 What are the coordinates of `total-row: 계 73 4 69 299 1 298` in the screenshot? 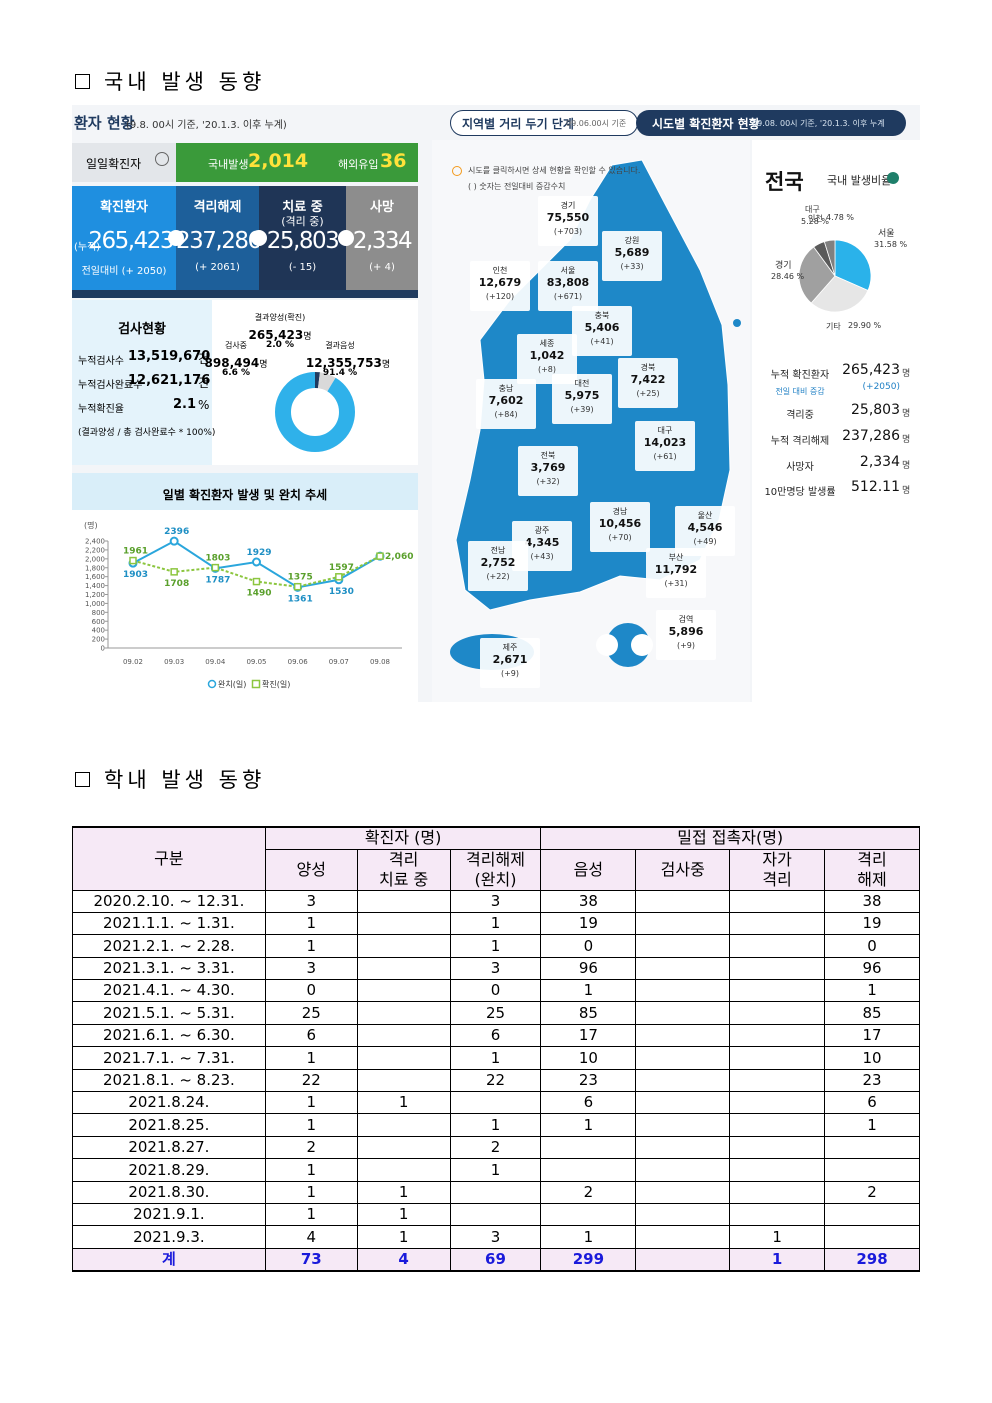 It's located at (496, 1260).